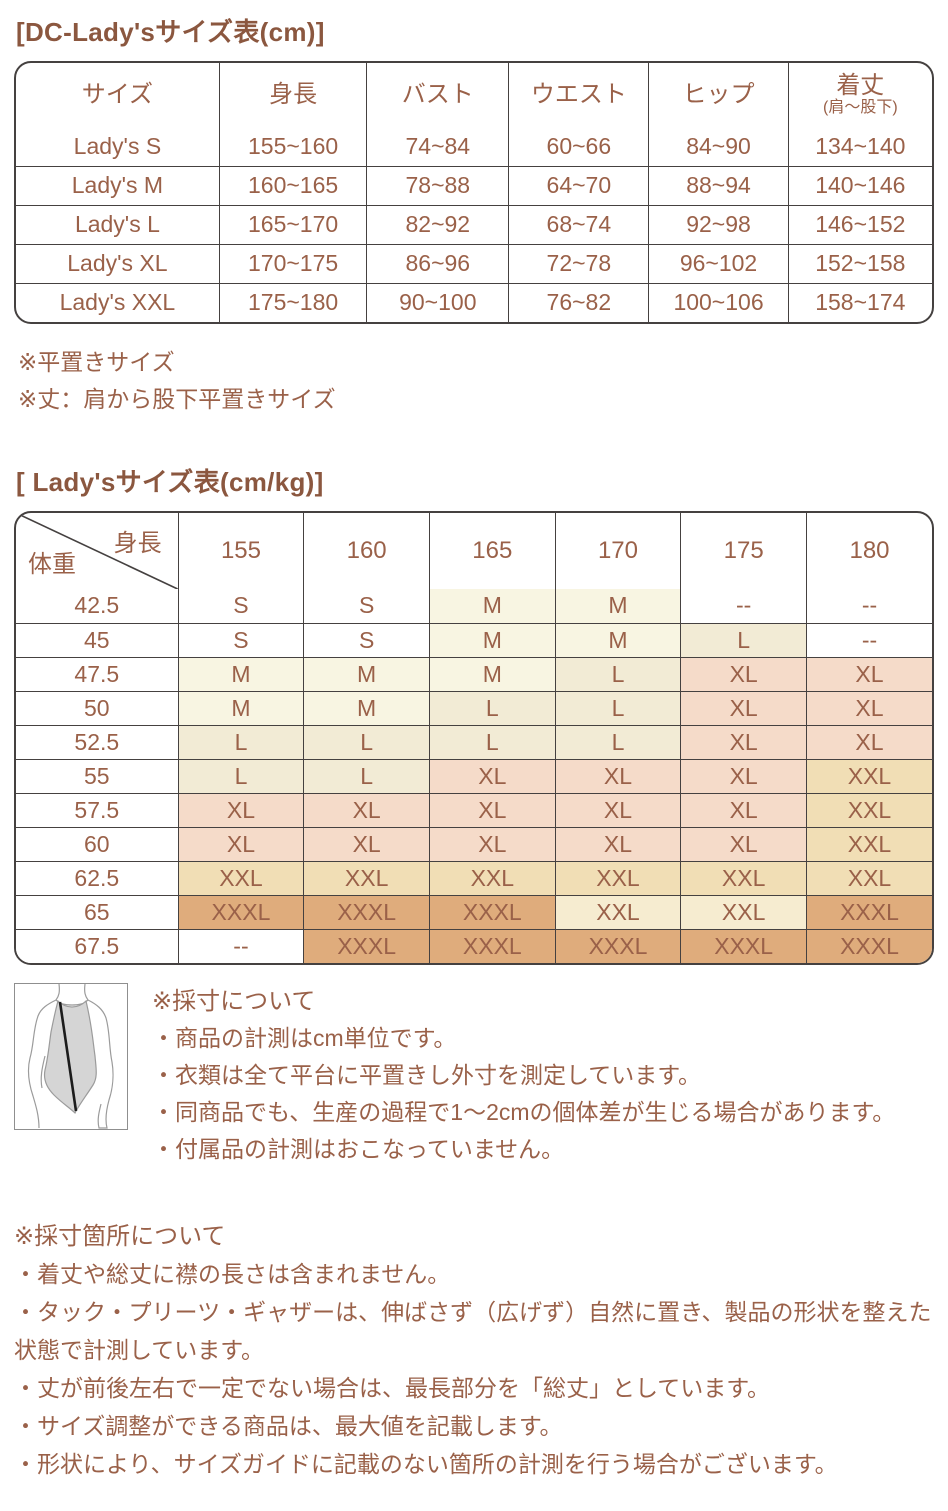  Describe the element at coordinates (120, 1236) in the screenshot. I see `location-notes-heading: ※採寸箇所について` at that location.